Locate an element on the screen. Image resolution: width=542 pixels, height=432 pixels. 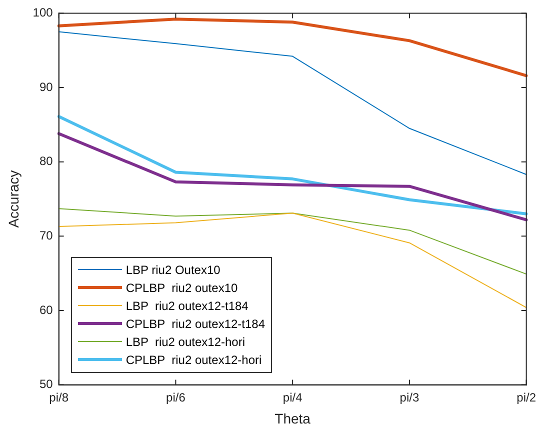
legend-label: LBP riu2 outex12-hori is located at coordinates (185, 341).